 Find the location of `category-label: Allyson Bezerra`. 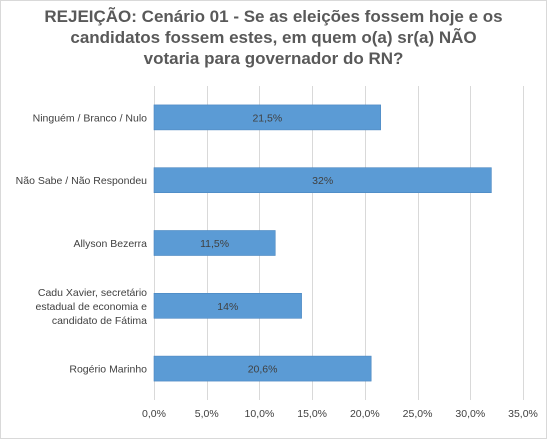

category-label: Allyson Bezerra is located at coordinates (110, 244).